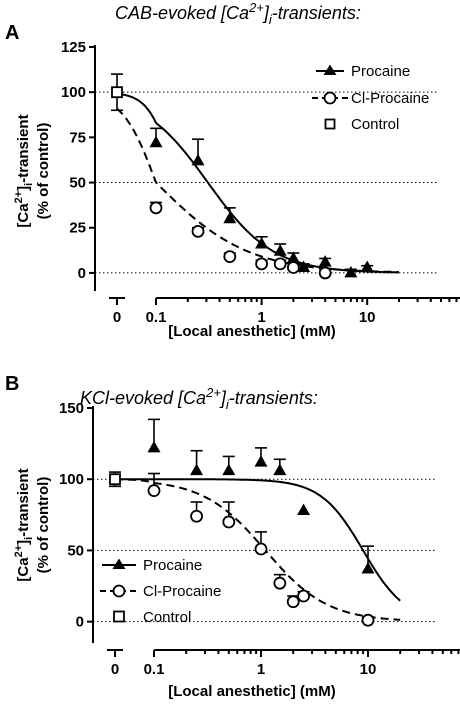  I want to click on panel-b-legend: Procaine Cl-Procaine Control, so click(160, 591).